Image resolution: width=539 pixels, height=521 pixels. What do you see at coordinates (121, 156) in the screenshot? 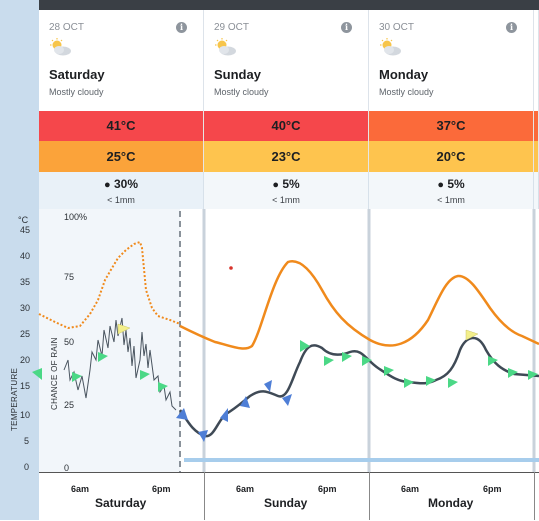
I see `min-temp-cell: 25°C` at bounding box center [121, 156].